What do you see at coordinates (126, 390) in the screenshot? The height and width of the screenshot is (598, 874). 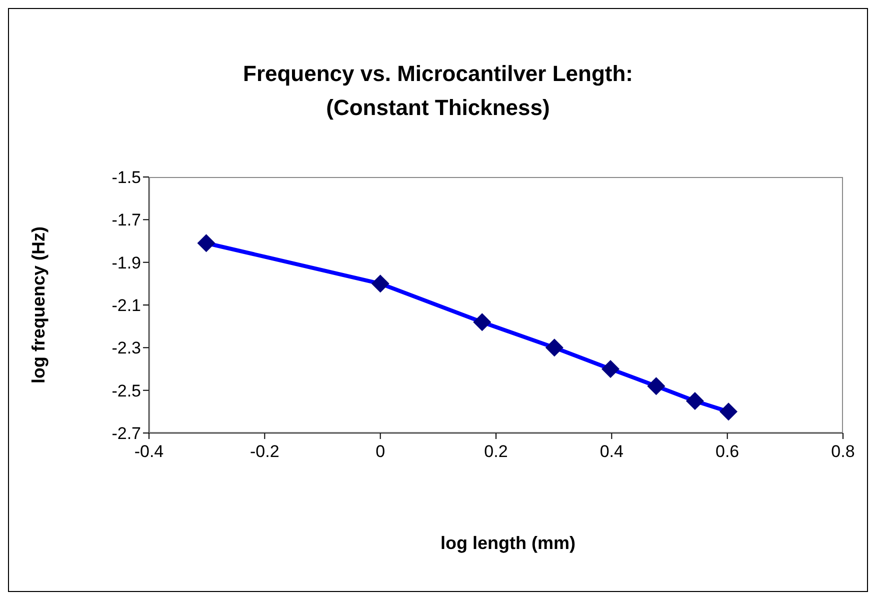 I see `y-tick-label: -2.5` at bounding box center [126, 390].